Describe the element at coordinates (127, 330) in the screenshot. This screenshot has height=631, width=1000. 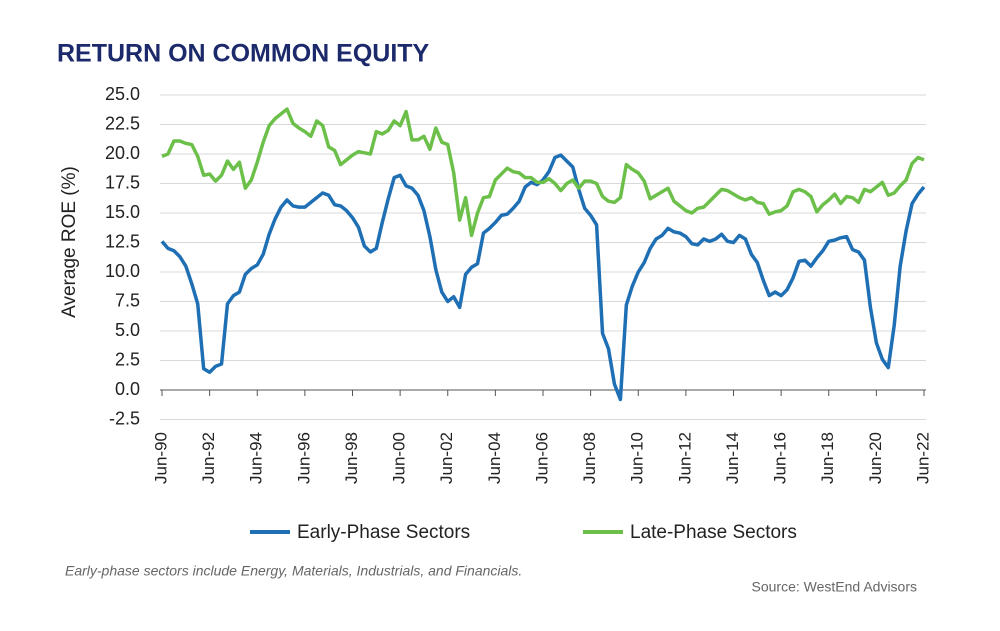
I see `y-tick-label: 5.0` at that location.